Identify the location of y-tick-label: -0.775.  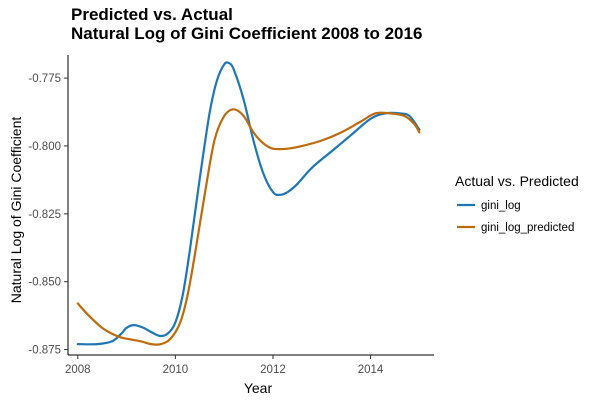
(44, 79).